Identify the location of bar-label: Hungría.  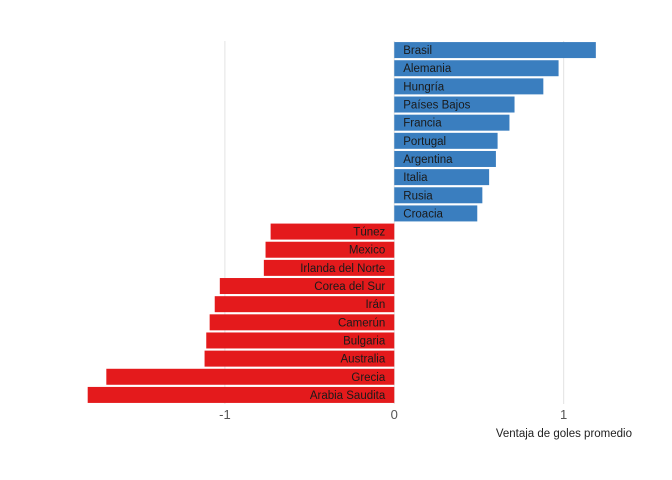
(424, 87).